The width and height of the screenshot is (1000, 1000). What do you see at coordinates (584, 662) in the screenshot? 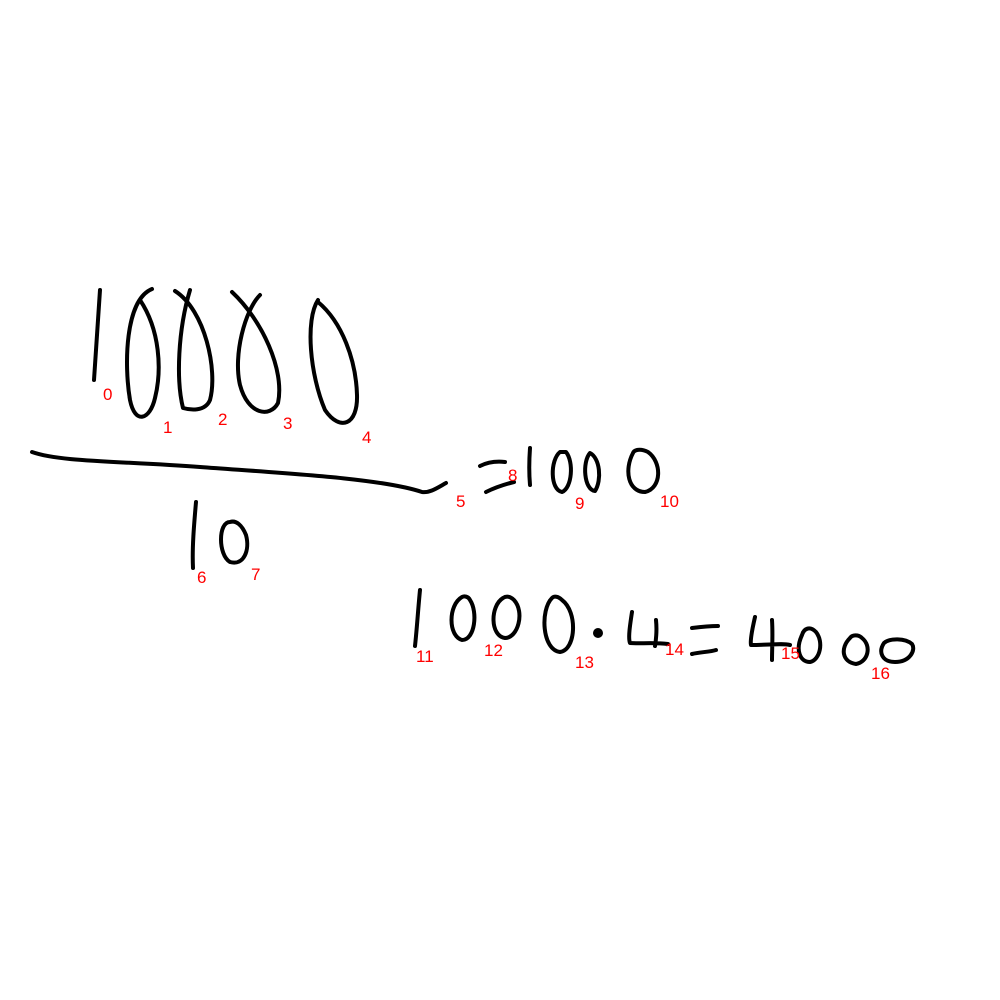
I see `label-13: 13` at bounding box center [584, 662].